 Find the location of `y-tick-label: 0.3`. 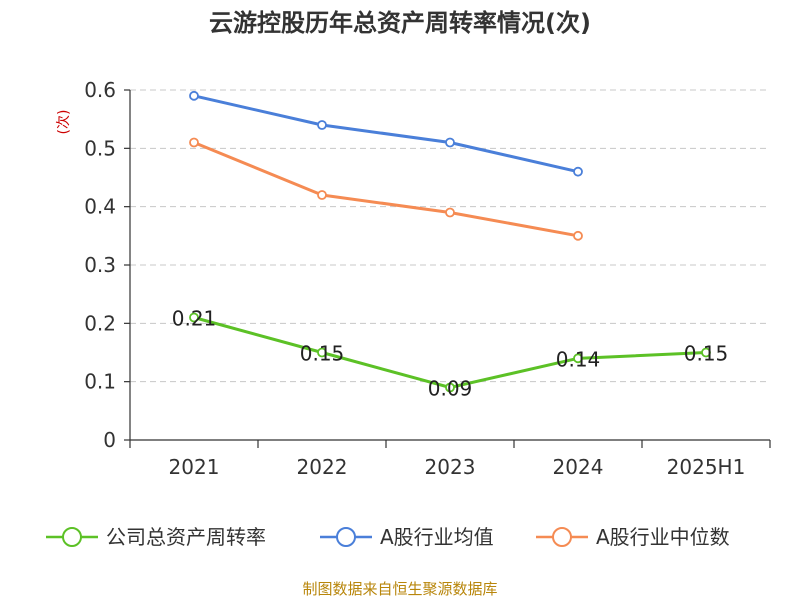

y-tick-label: 0.3 is located at coordinates (100, 265).